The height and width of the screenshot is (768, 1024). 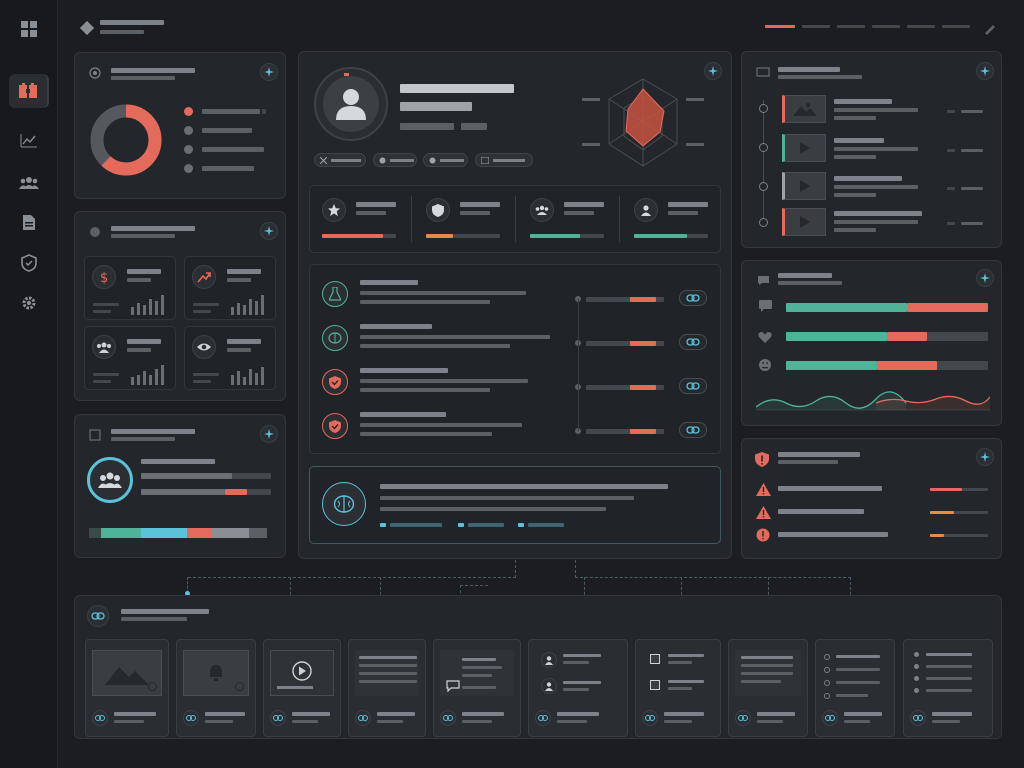 What do you see at coordinates (821, 511) in the screenshot?
I see `alert-text` at bounding box center [821, 511].